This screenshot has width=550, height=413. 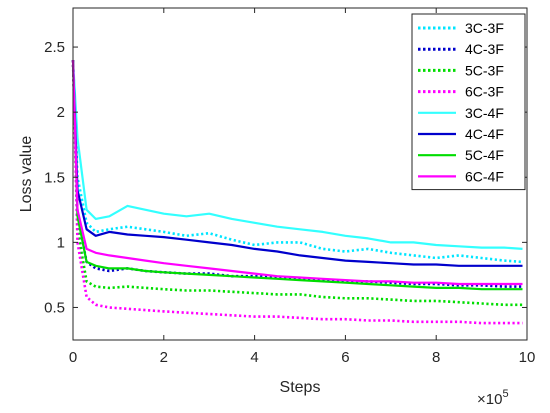 What do you see at coordinates (54, 47) in the screenshot?
I see `y-tick-label: 2.5` at bounding box center [54, 47].